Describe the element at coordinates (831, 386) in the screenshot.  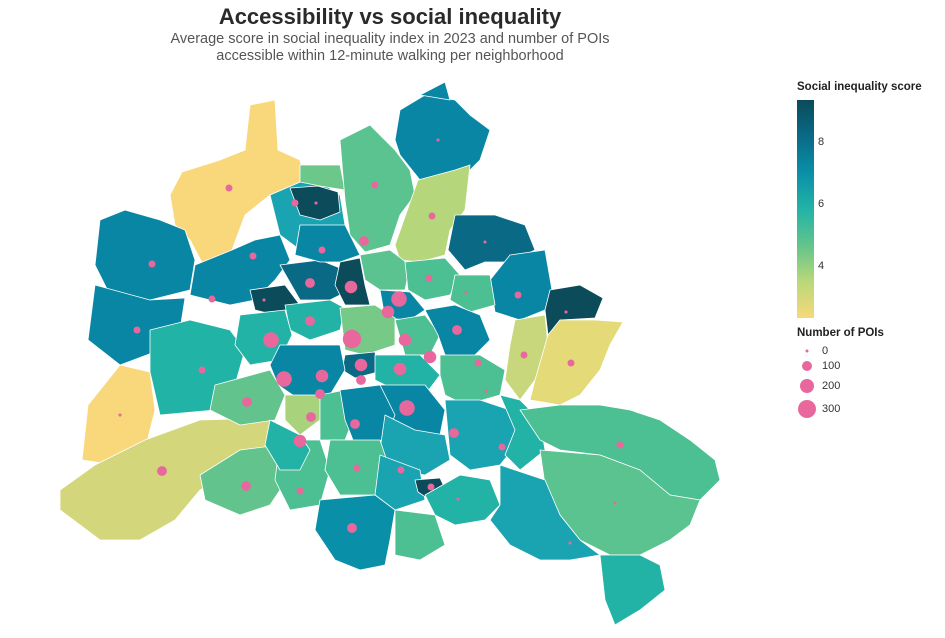
I see `size-label-200: 200` at that location.